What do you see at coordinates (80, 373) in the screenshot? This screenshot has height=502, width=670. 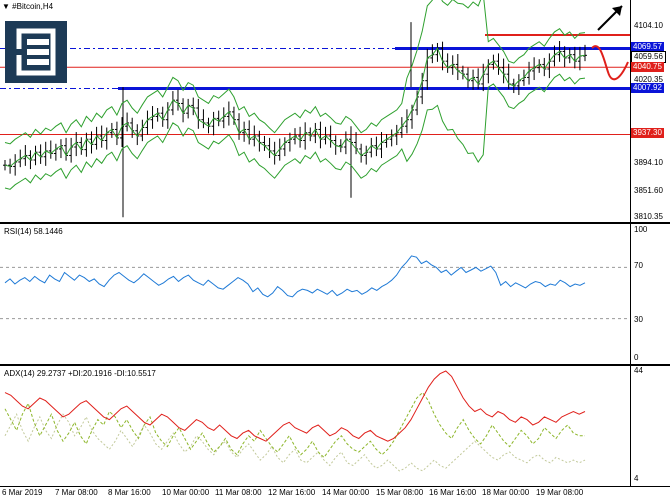 I see `adx-label: ADX(14) 29.2737 +DI:20.1916 -DI:10.5517` at bounding box center [80, 373].